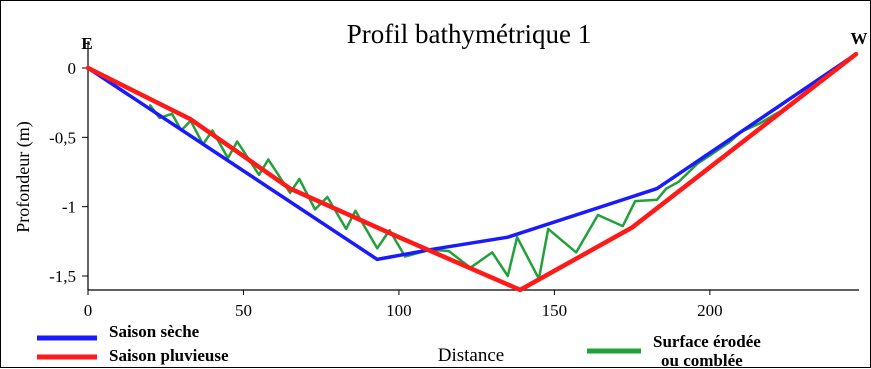 This screenshot has height=369, width=871. What do you see at coordinates (62, 276) in the screenshot?
I see `y-tick-label: -1,5` at bounding box center [62, 276].